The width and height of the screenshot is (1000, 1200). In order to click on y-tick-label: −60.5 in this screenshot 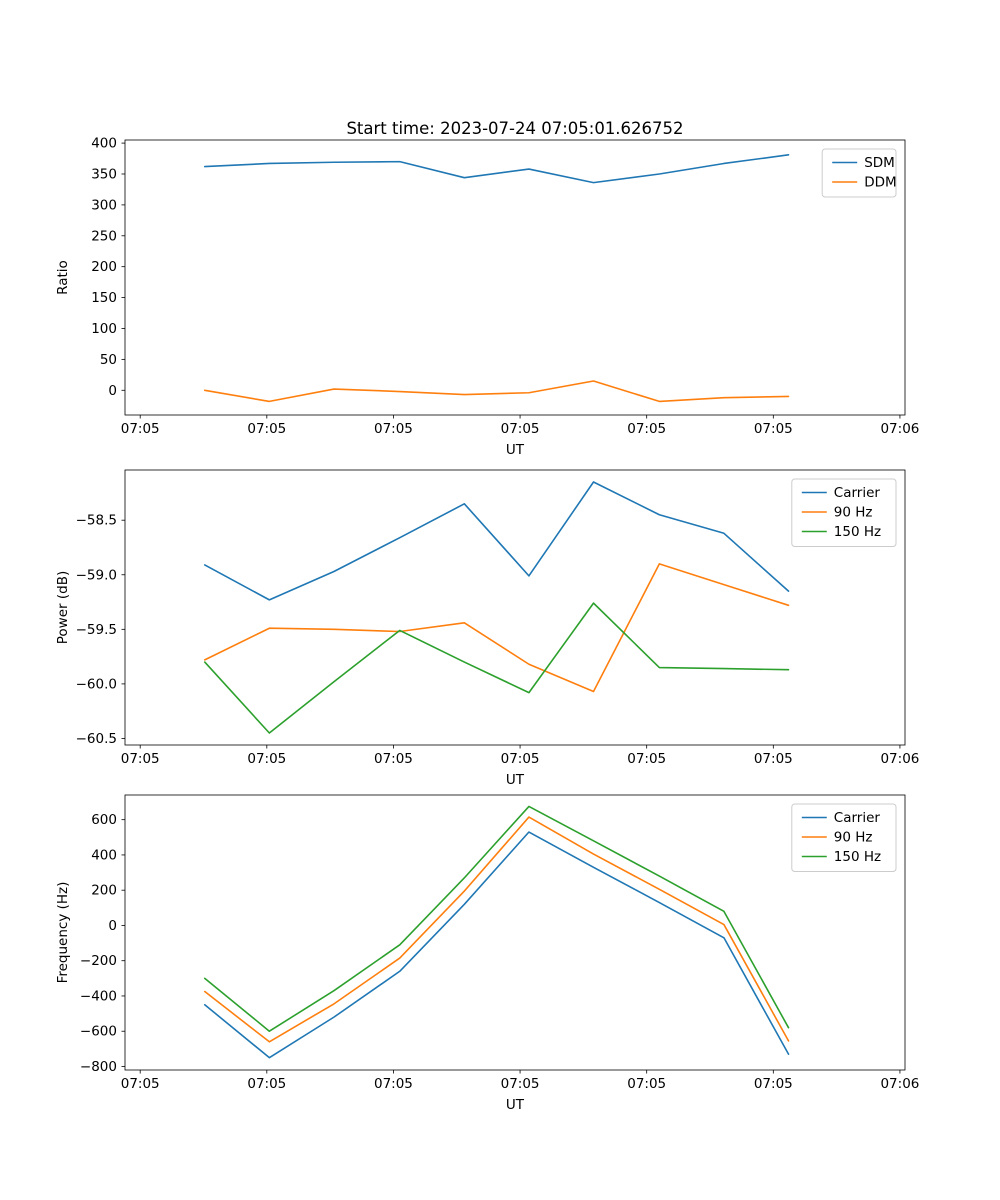, I will do `click(96, 739)`.